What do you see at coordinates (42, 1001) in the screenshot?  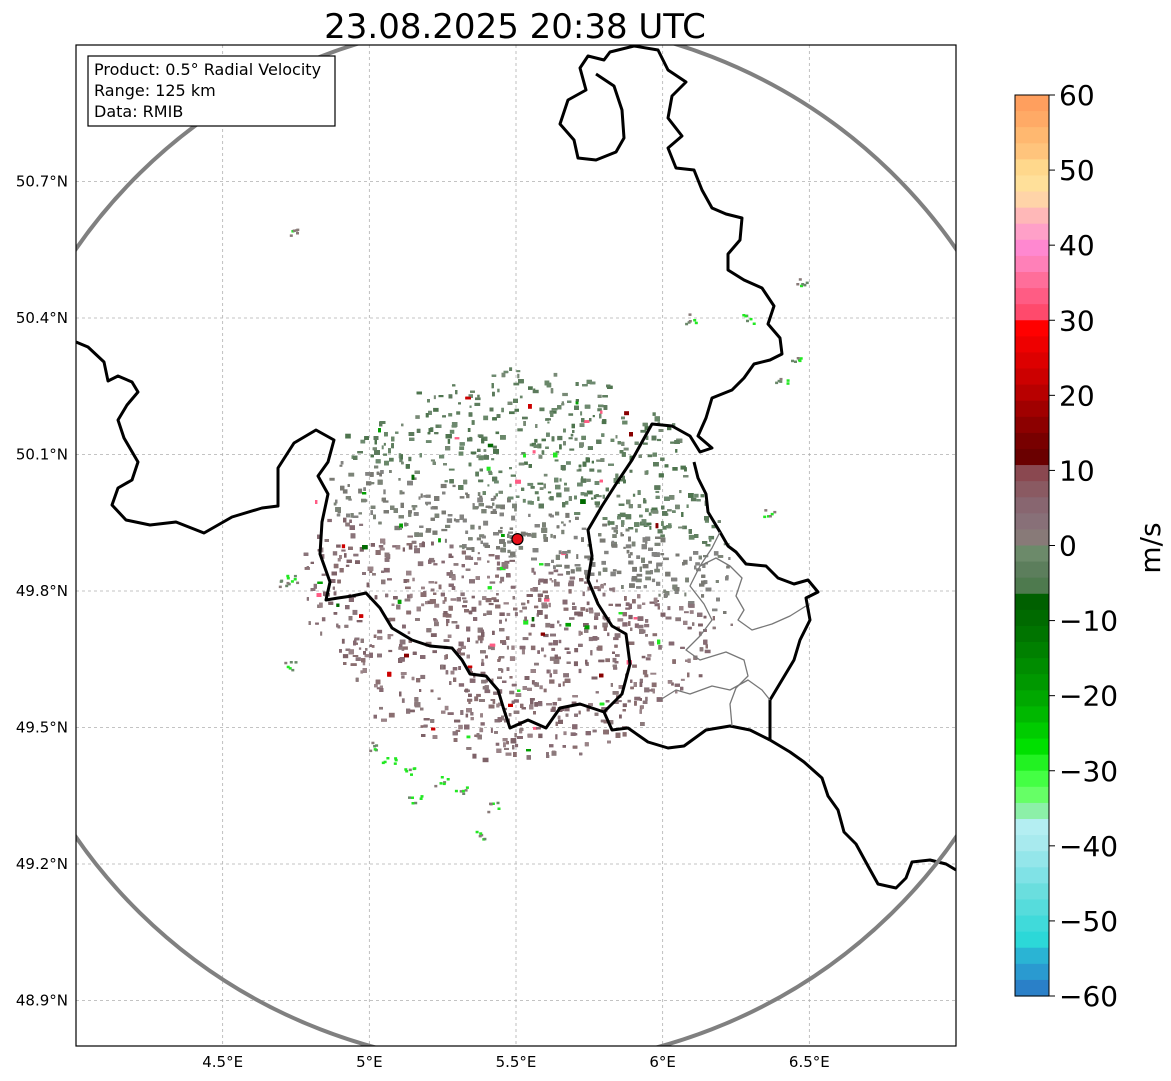 I see `lat-tick-label: 48.9°N` at bounding box center [42, 1001].